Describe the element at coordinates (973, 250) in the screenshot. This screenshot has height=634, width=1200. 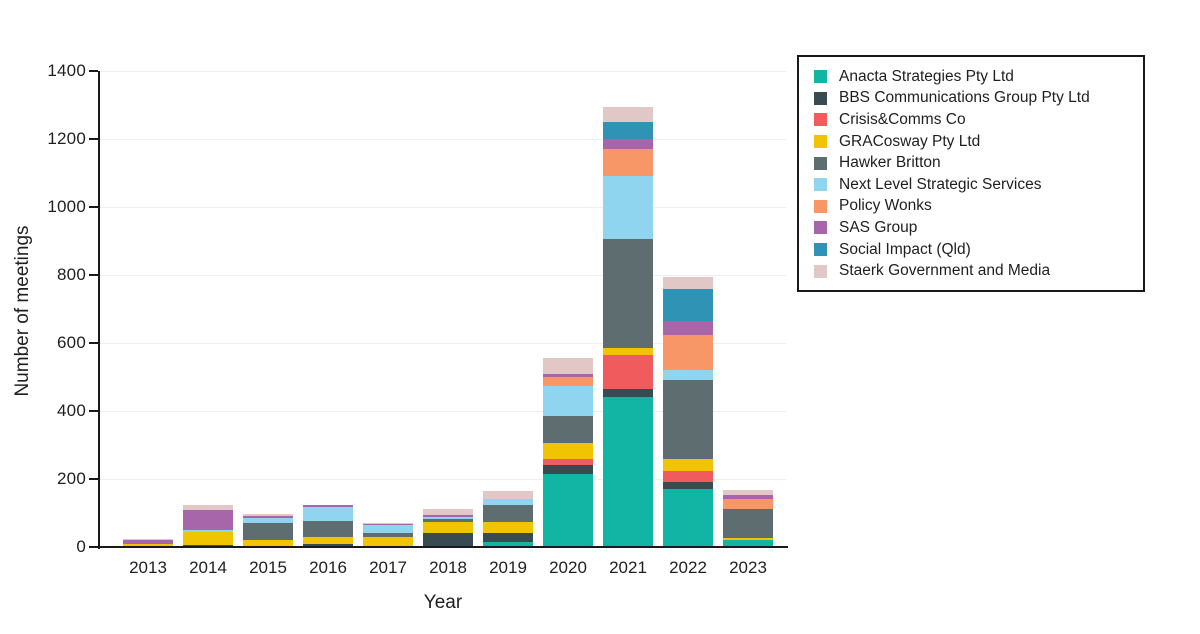
I see `legend-item: Social Impact (Qld)` at that location.